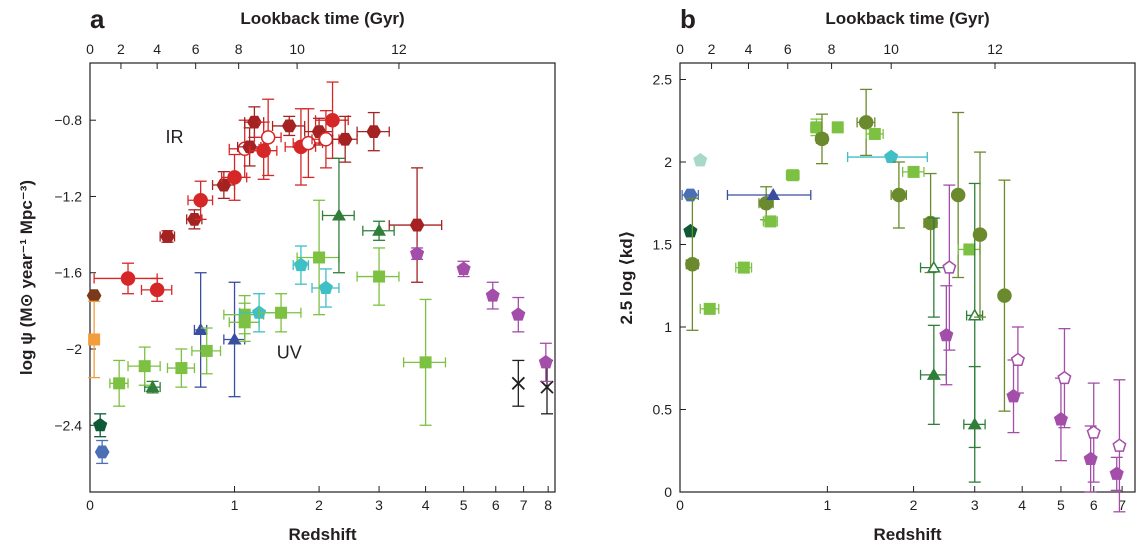 The width and height of the screenshot is (1145, 546). I want to click on top-tick-label: 6, so click(788, 49).